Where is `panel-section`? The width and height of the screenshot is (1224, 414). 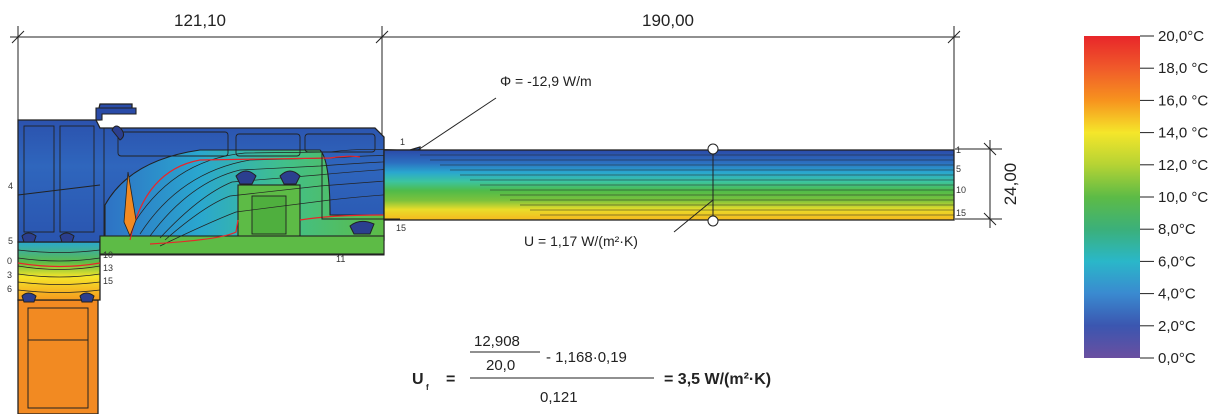 panel-section is located at coordinates (638, 185).